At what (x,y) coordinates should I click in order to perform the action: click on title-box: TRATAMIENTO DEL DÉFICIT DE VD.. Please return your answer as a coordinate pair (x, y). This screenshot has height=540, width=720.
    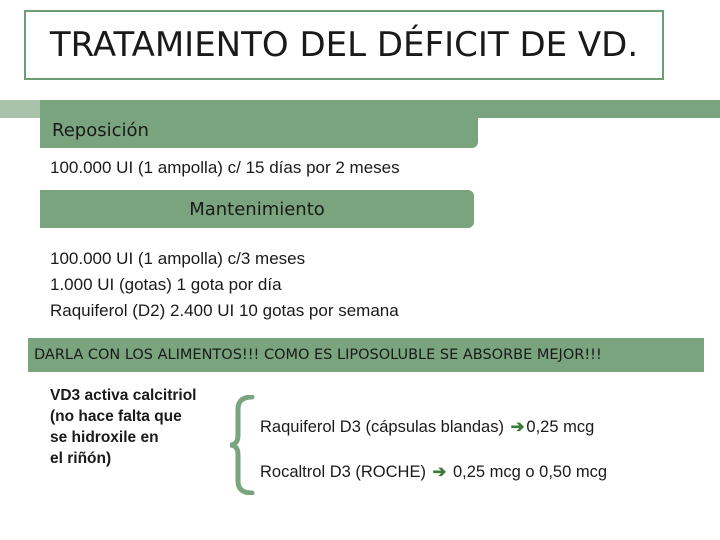
    Looking at the image, I should click on (344, 45).